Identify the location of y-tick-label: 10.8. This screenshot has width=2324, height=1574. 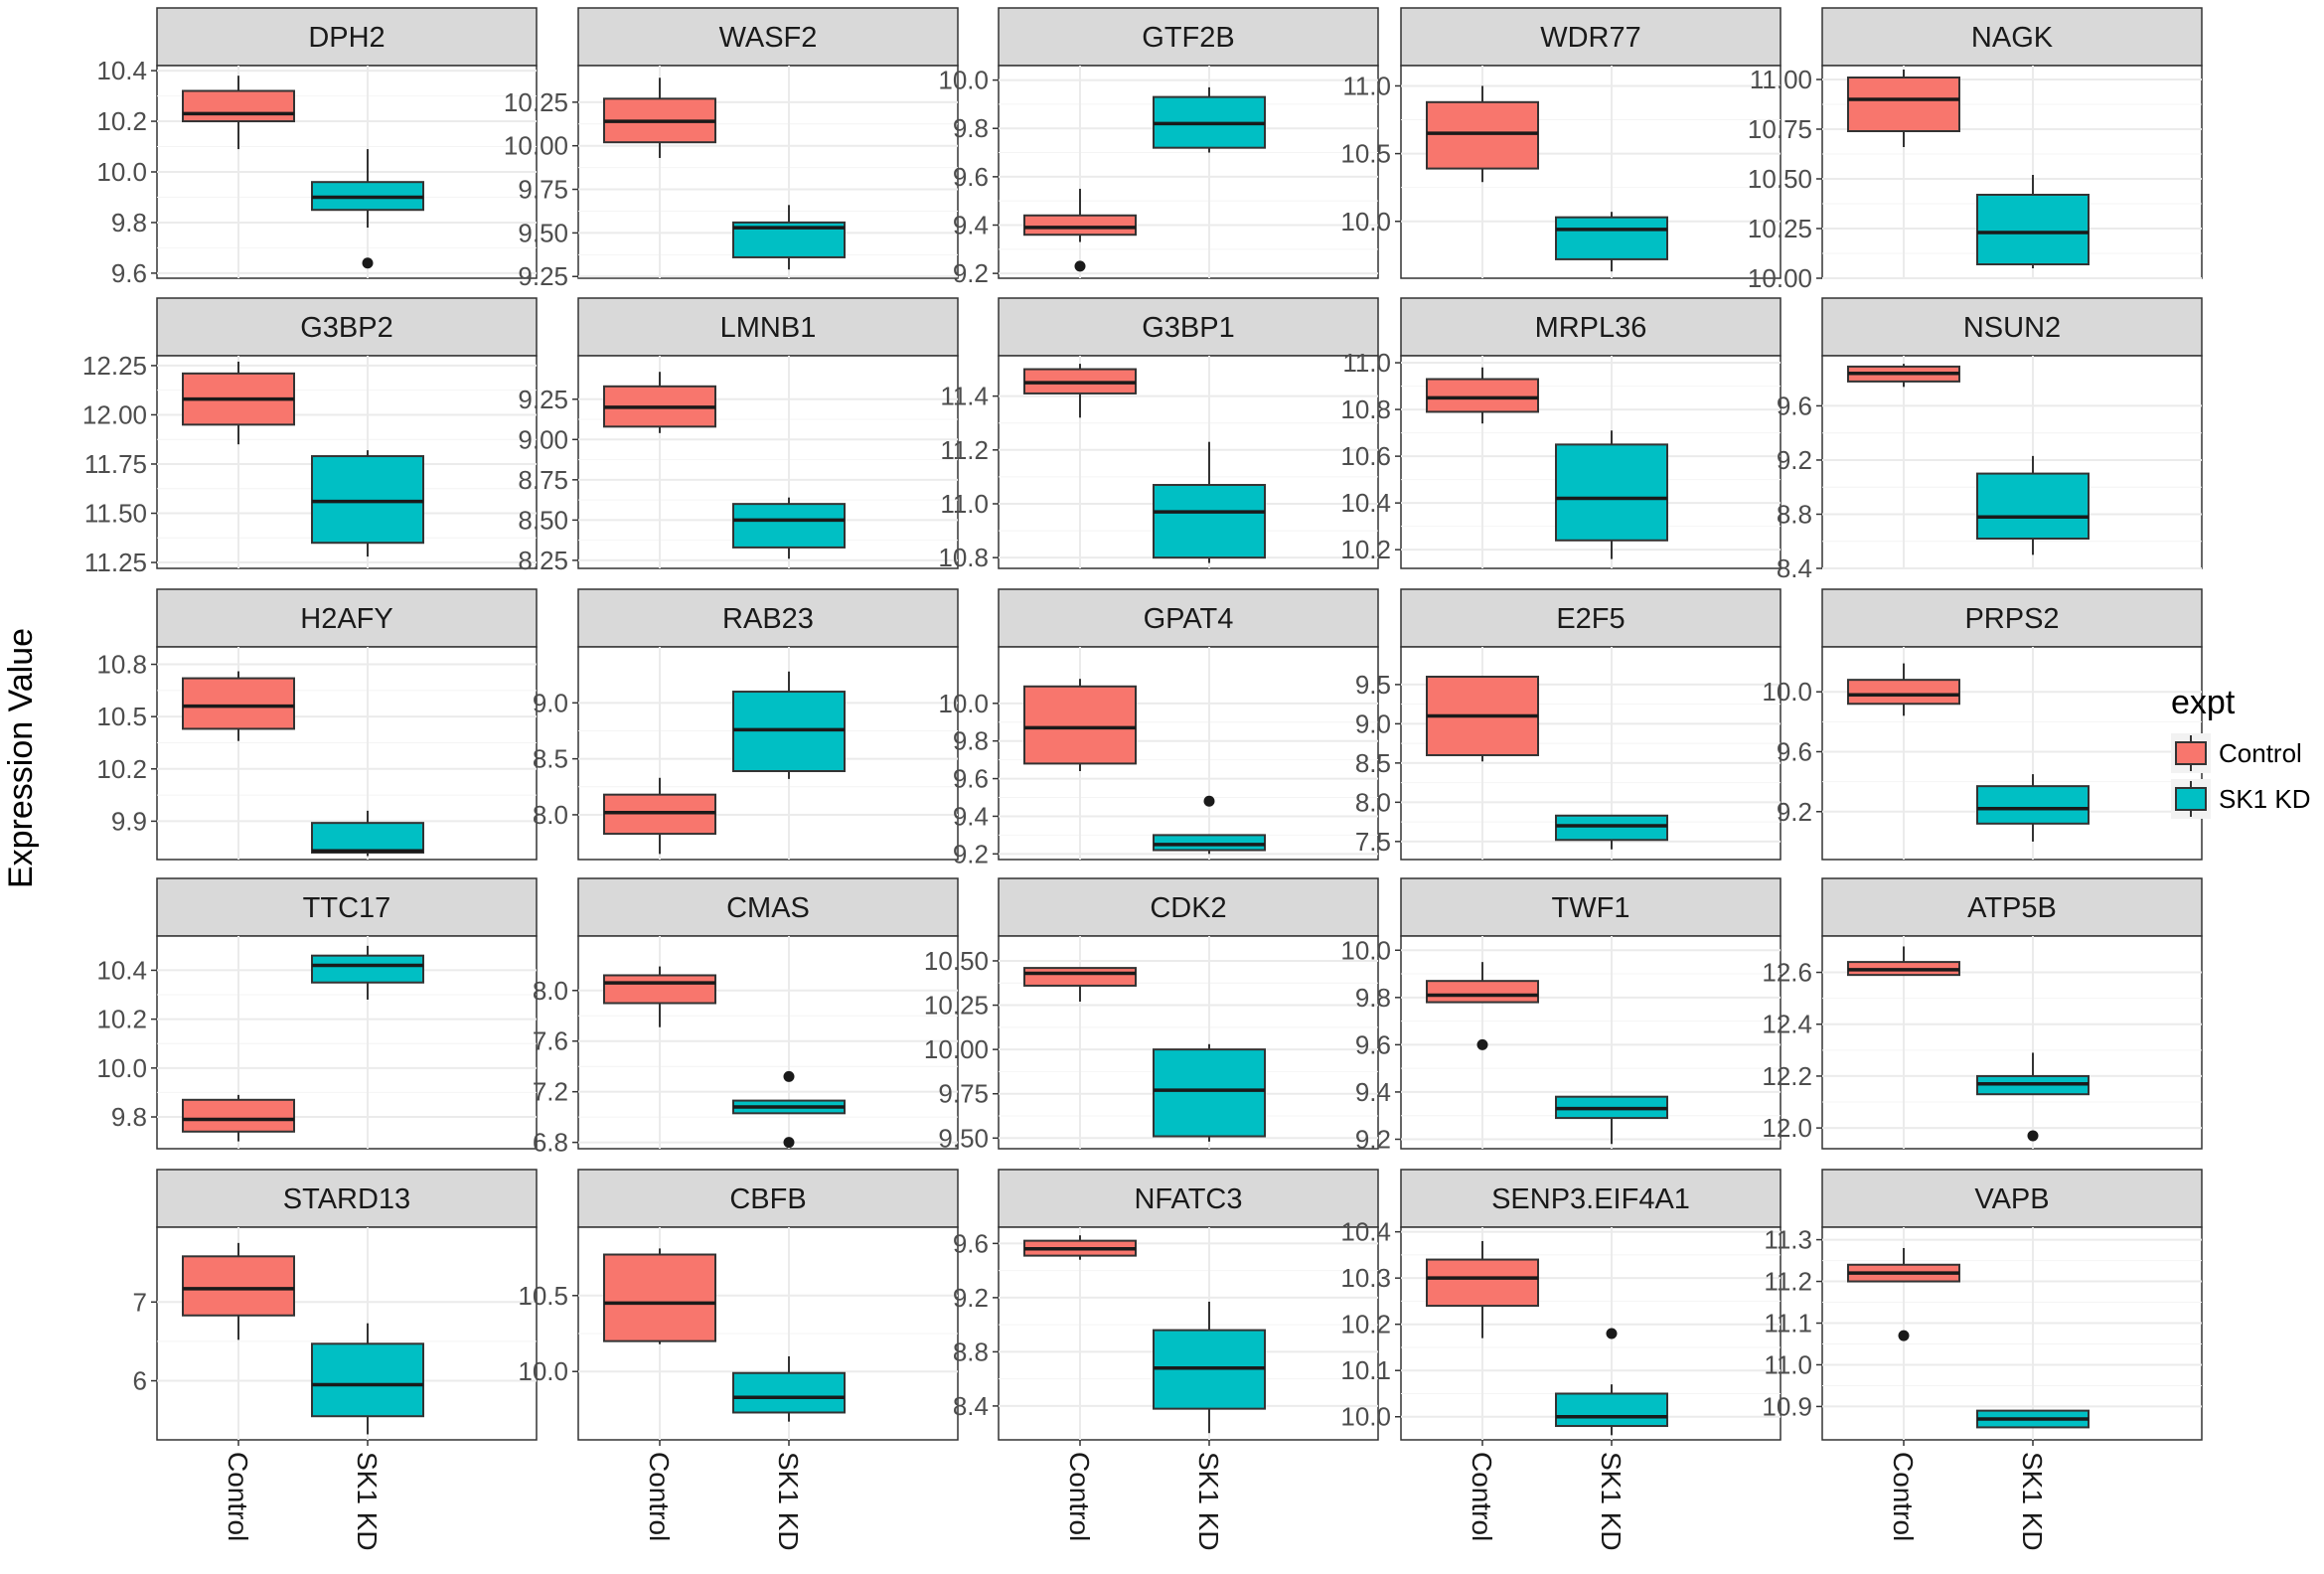
(121, 665).